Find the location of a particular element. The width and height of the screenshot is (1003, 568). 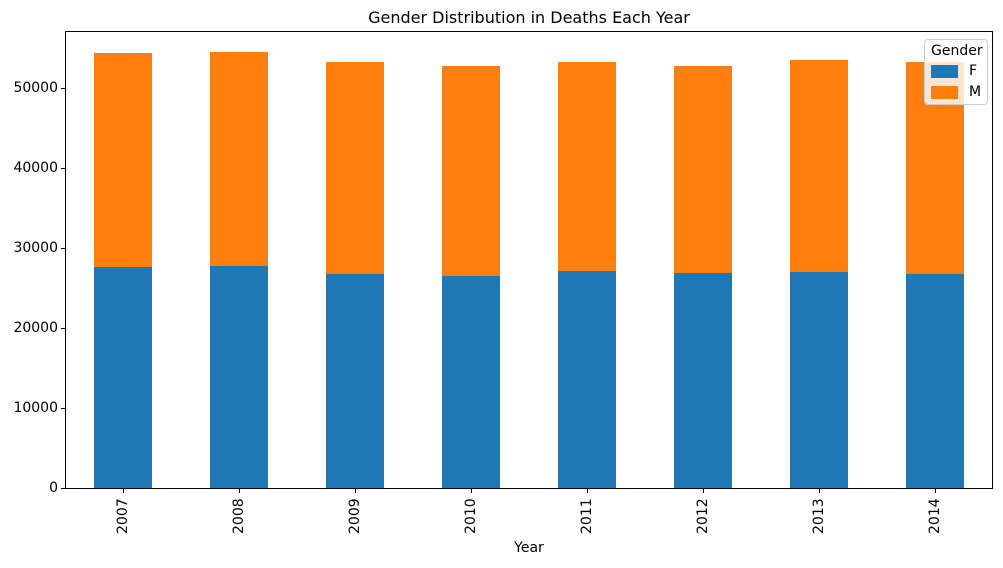

x-tick-label: 2014 is located at coordinates (935, 516).